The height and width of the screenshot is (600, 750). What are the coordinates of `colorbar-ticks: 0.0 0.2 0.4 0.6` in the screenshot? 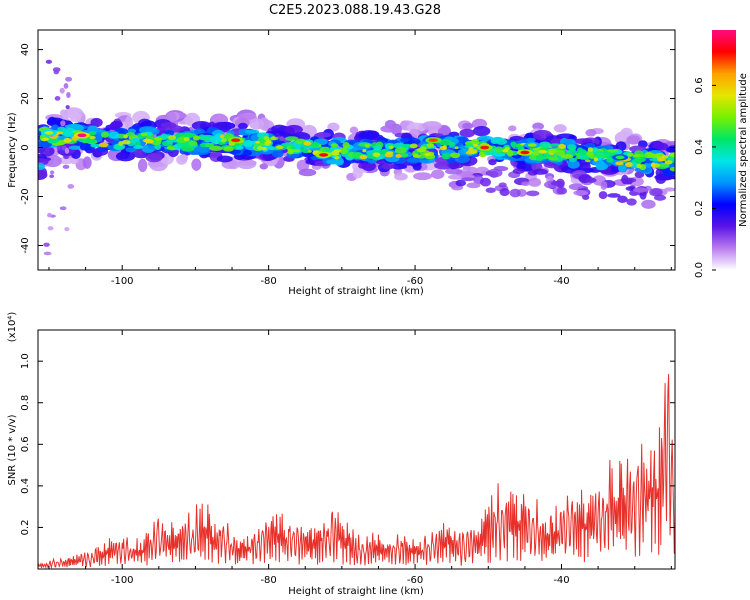 It's located at (705, 177).